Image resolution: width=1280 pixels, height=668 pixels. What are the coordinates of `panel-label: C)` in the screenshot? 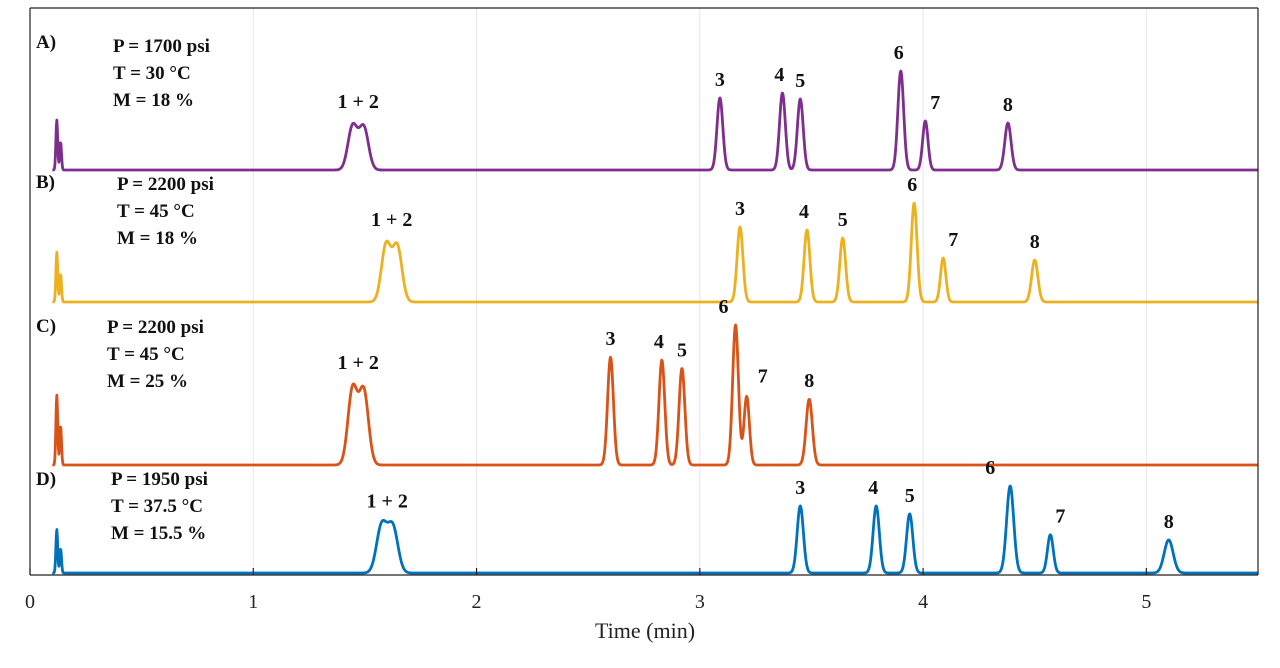 It's located at (46, 326).